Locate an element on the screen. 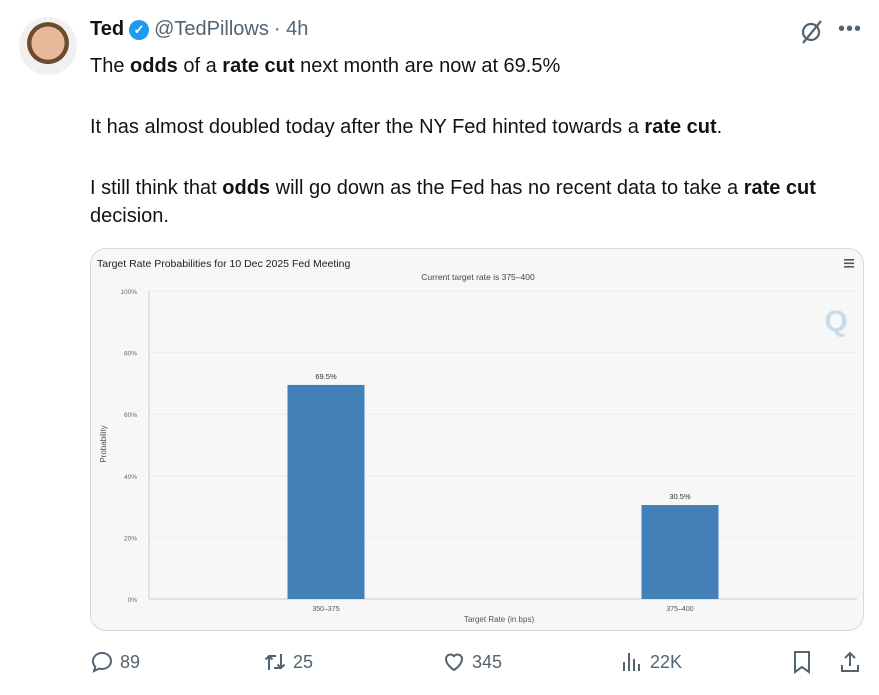  x-tick-label: 375–400 is located at coordinates (679, 609).